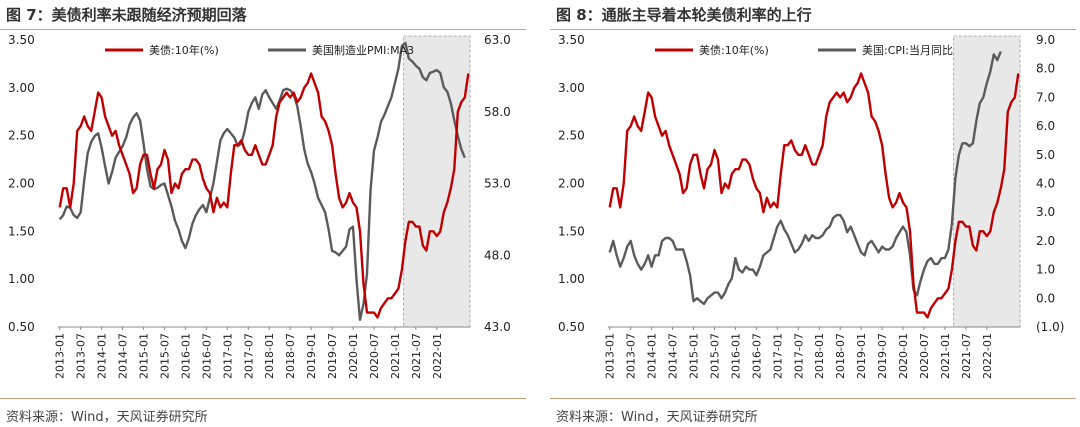 The height and width of the screenshot is (427, 1080). I want to click on y-right-tick-label: 58.0, so click(497, 112).